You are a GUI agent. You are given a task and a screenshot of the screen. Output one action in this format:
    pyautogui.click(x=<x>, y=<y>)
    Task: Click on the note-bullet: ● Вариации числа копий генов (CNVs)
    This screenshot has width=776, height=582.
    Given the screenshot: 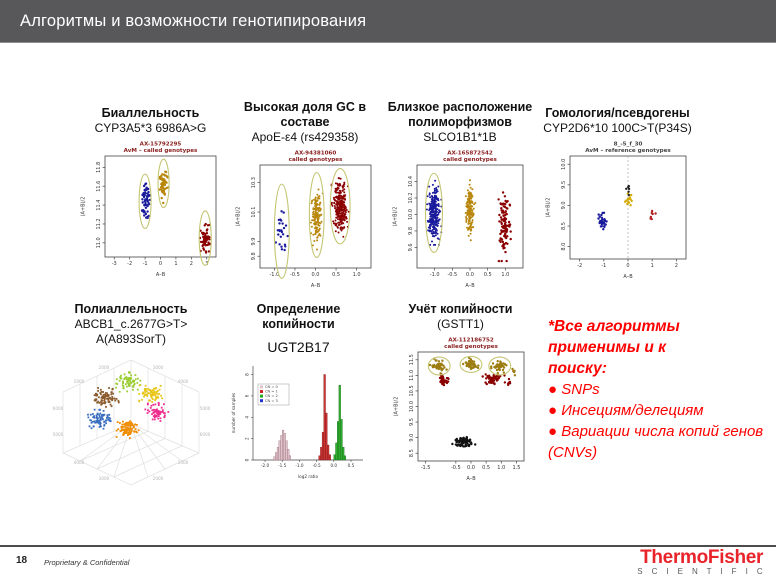 What is the action you would take?
    pyautogui.click(x=656, y=442)
    